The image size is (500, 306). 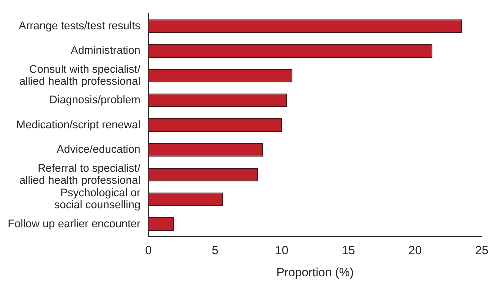 I want to click on y-tick-label: Arrange tests/test results, so click(x=80, y=26).